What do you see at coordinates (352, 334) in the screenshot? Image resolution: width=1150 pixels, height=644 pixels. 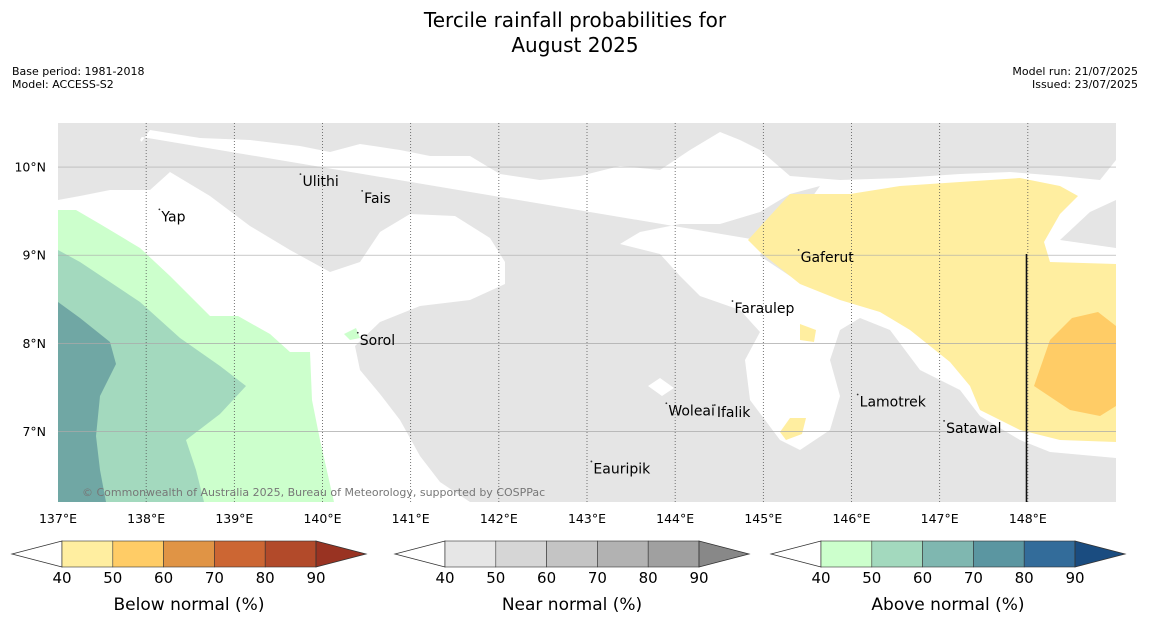 I see `above-normal-patch-sorol` at bounding box center [352, 334].